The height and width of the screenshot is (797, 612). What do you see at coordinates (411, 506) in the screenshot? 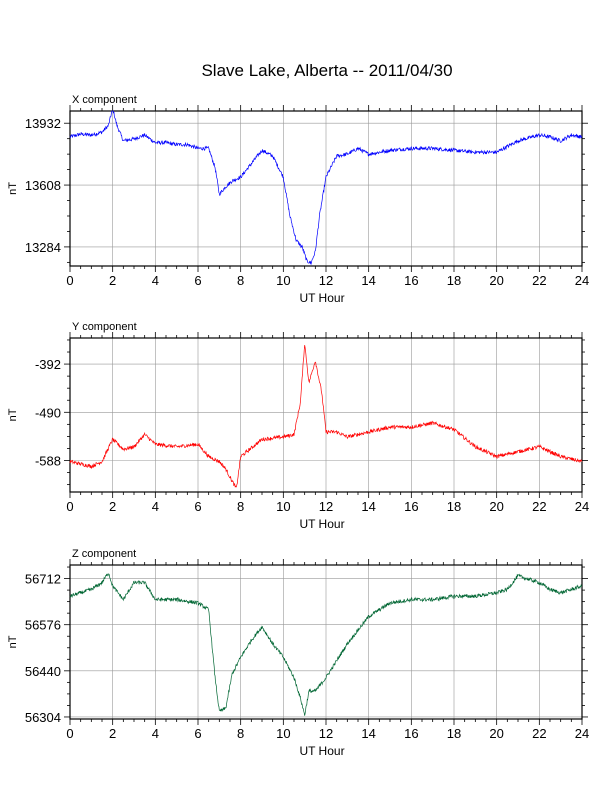
I see `y-x-tick-label: 16` at bounding box center [411, 506].